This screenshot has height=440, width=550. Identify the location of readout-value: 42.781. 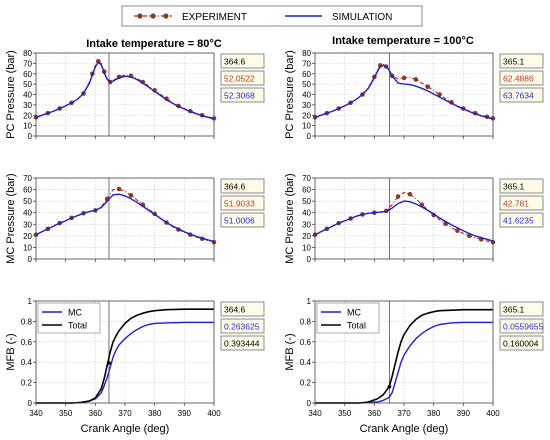
(516, 204).